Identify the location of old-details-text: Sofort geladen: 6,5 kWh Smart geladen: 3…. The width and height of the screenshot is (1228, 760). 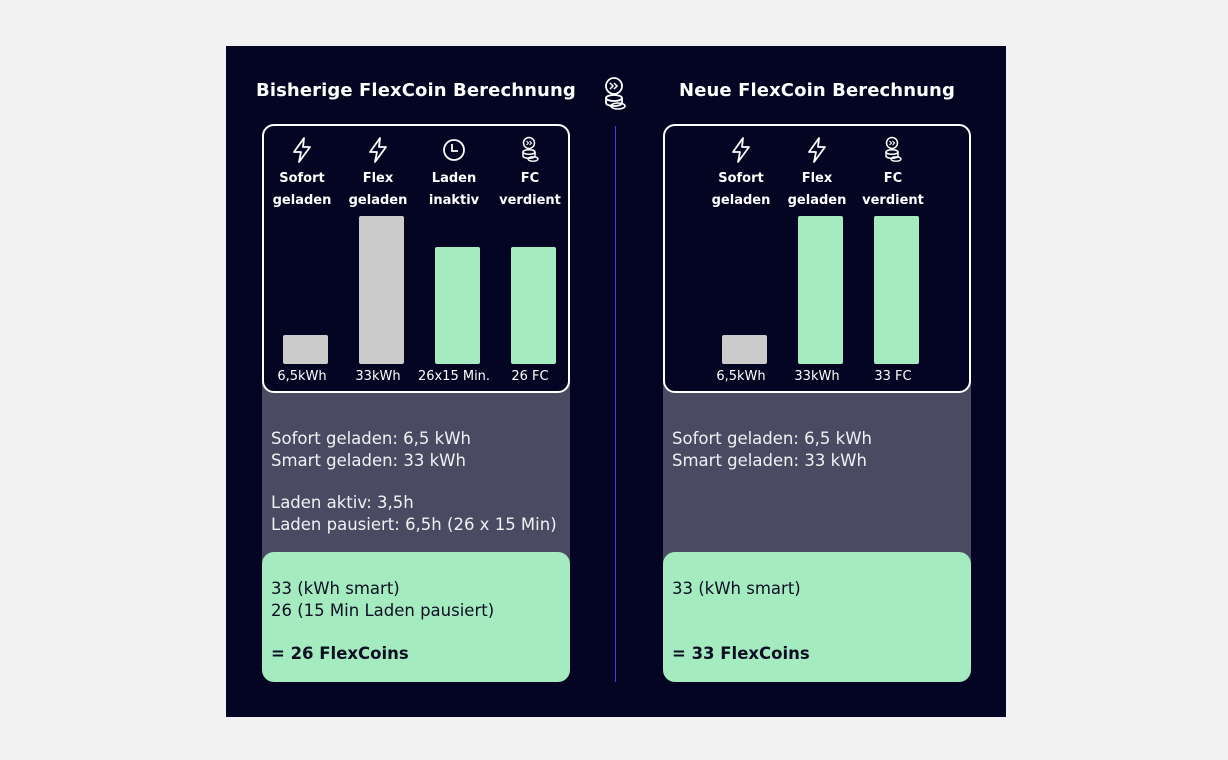
(414, 482).